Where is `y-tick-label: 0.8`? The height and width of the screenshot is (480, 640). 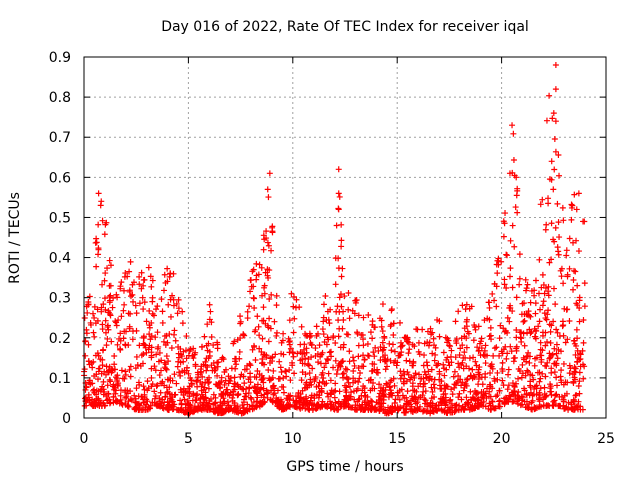
y-tick-label: 0.8 is located at coordinates (60, 98).